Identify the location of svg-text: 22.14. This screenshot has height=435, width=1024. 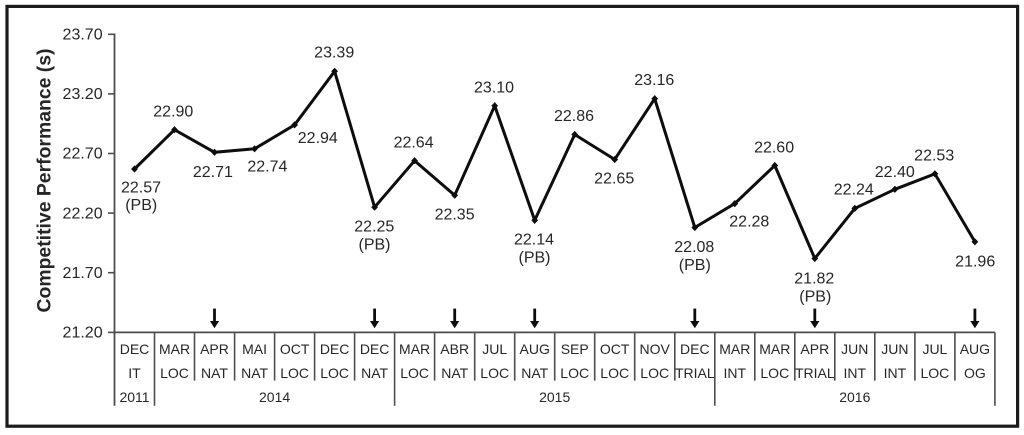
(534, 240).